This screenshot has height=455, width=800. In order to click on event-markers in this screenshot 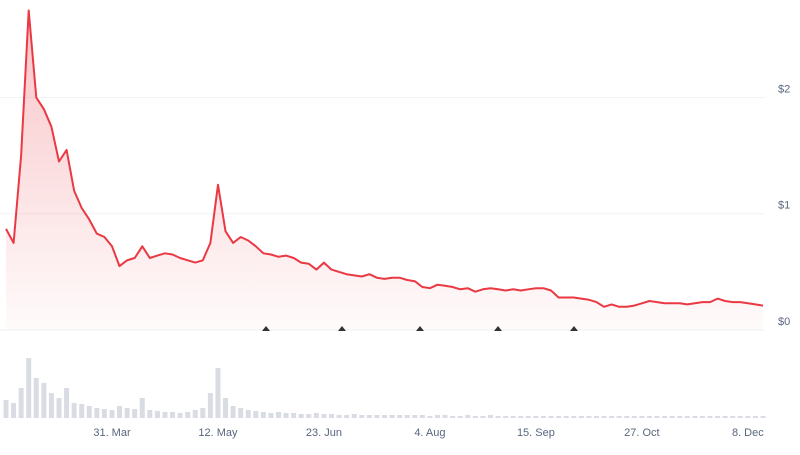, I will do `click(420, 328)`.